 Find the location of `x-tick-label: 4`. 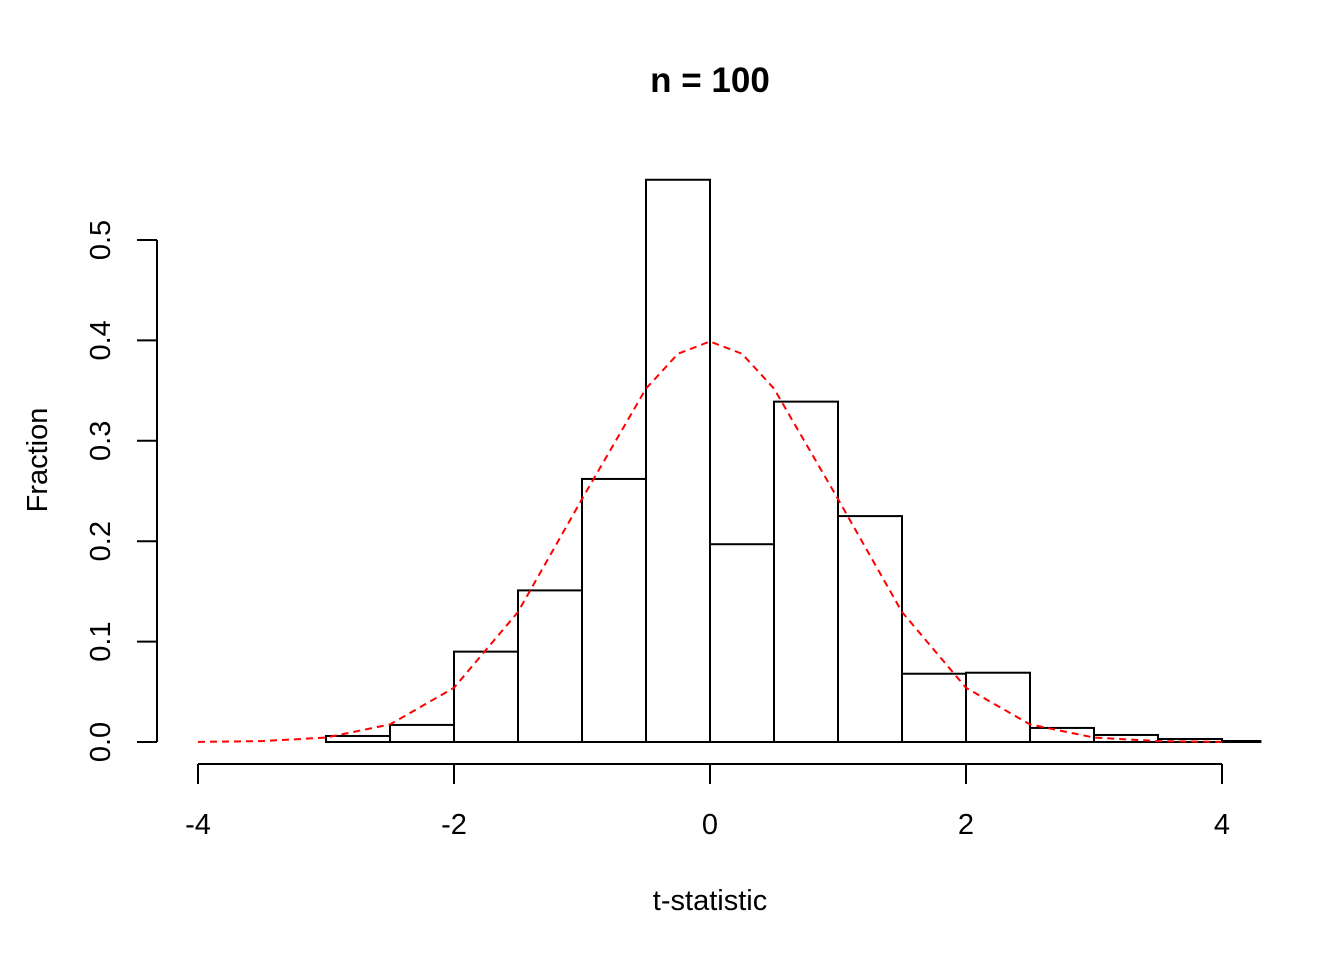

x-tick-label: 4 is located at coordinates (1222, 825).